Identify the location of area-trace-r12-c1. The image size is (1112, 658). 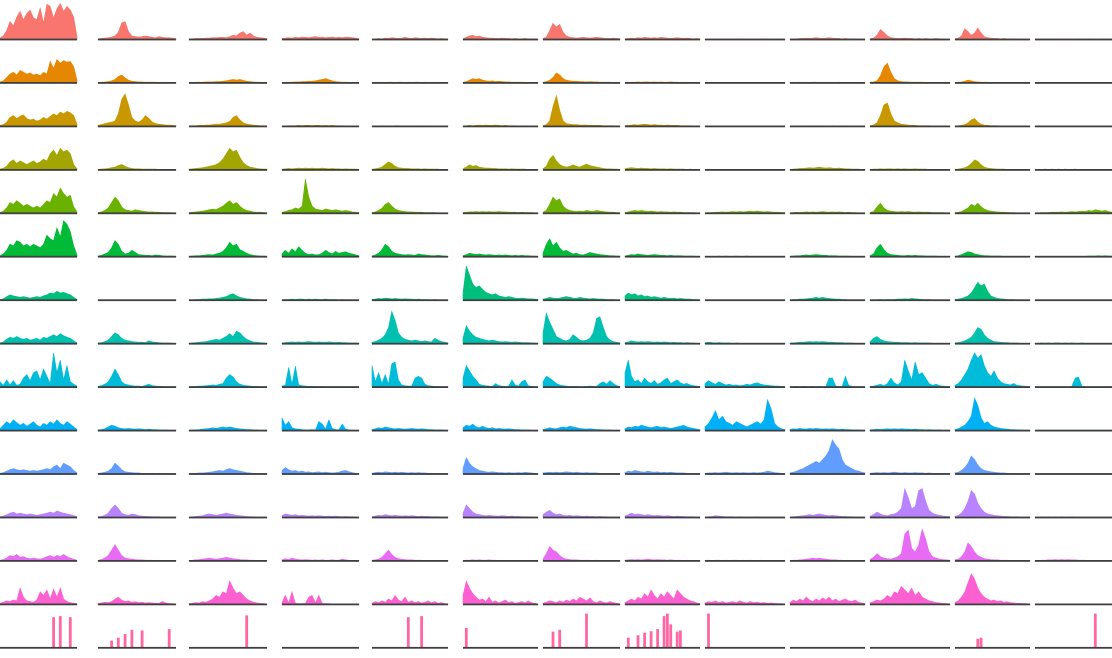
(39, 514).